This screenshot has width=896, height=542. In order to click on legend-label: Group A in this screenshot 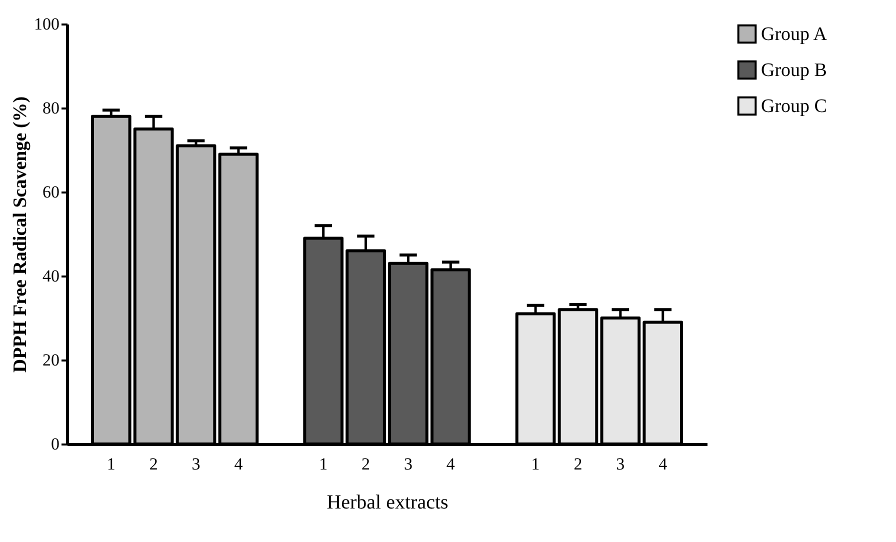, I will do `click(794, 34)`.